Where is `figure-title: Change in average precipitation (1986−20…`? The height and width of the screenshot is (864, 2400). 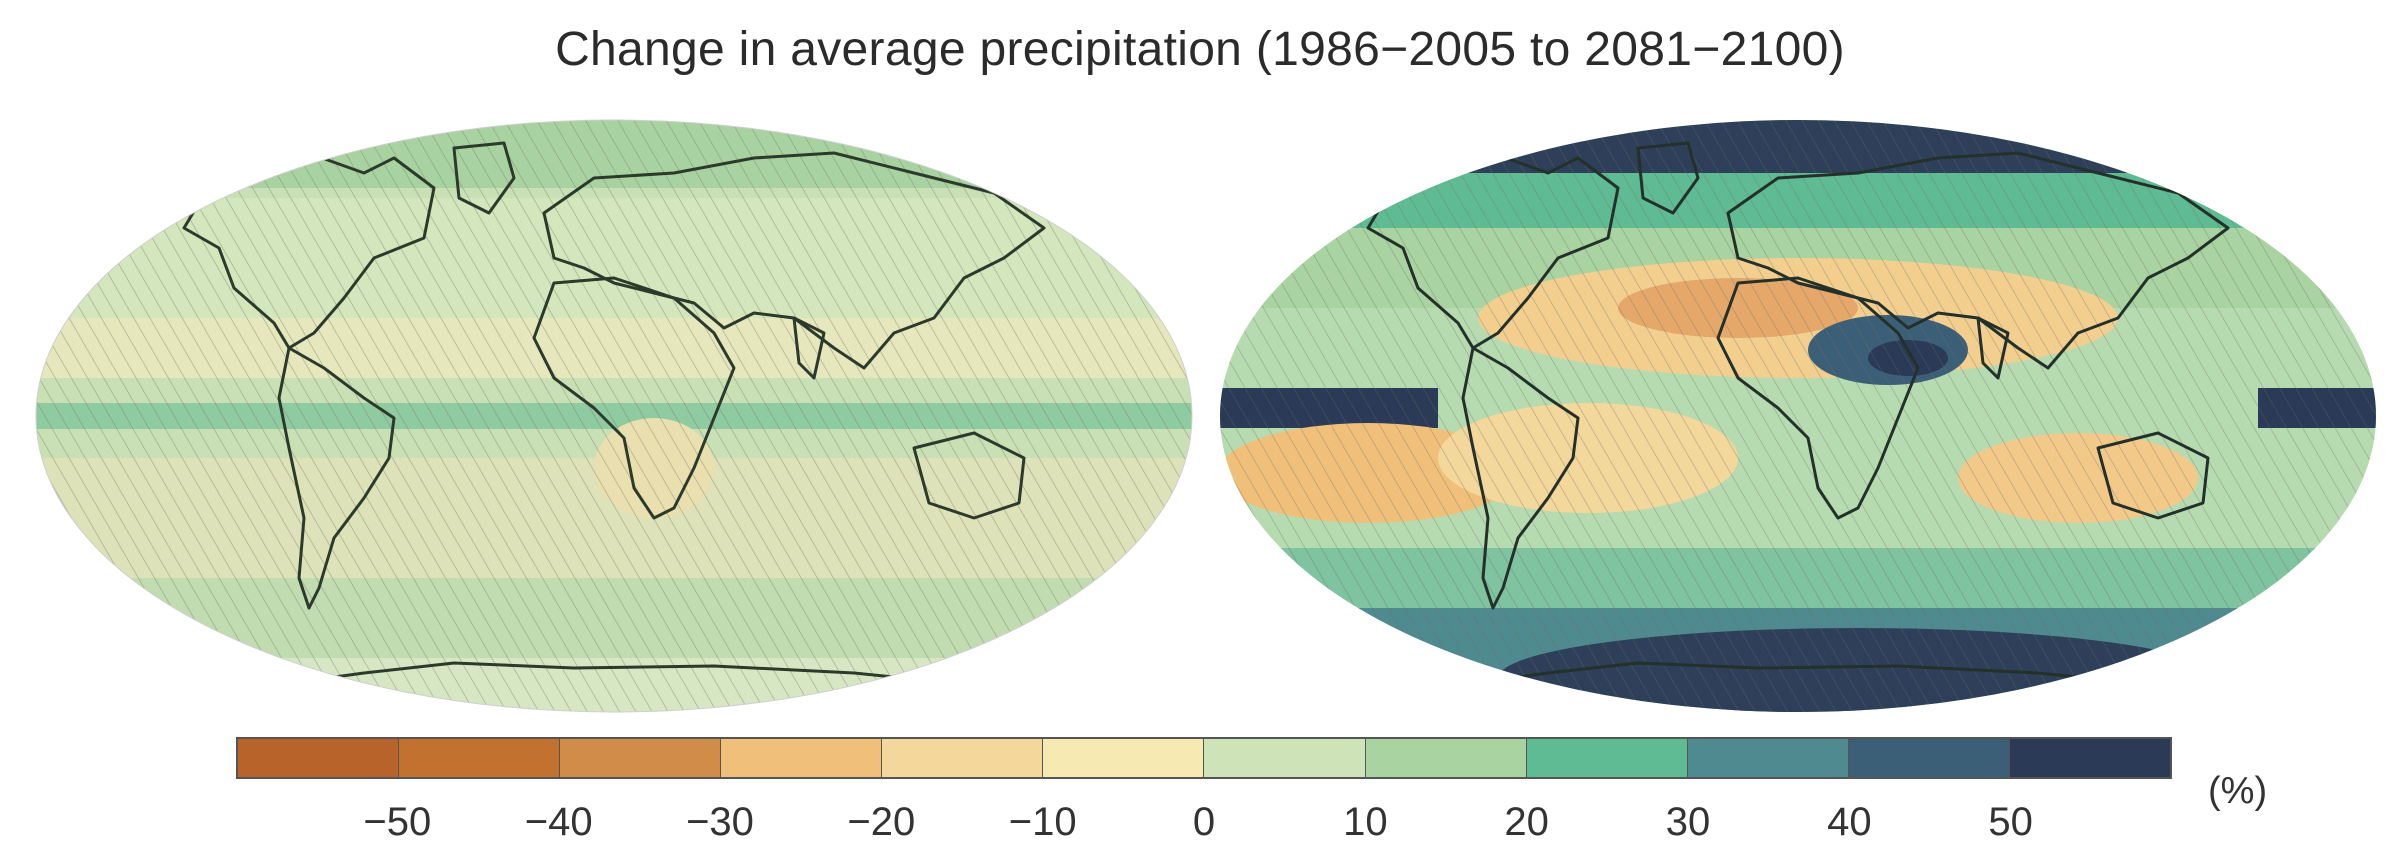 figure-title: Change in average precipitation (1986−20… is located at coordinates (1200, 49).